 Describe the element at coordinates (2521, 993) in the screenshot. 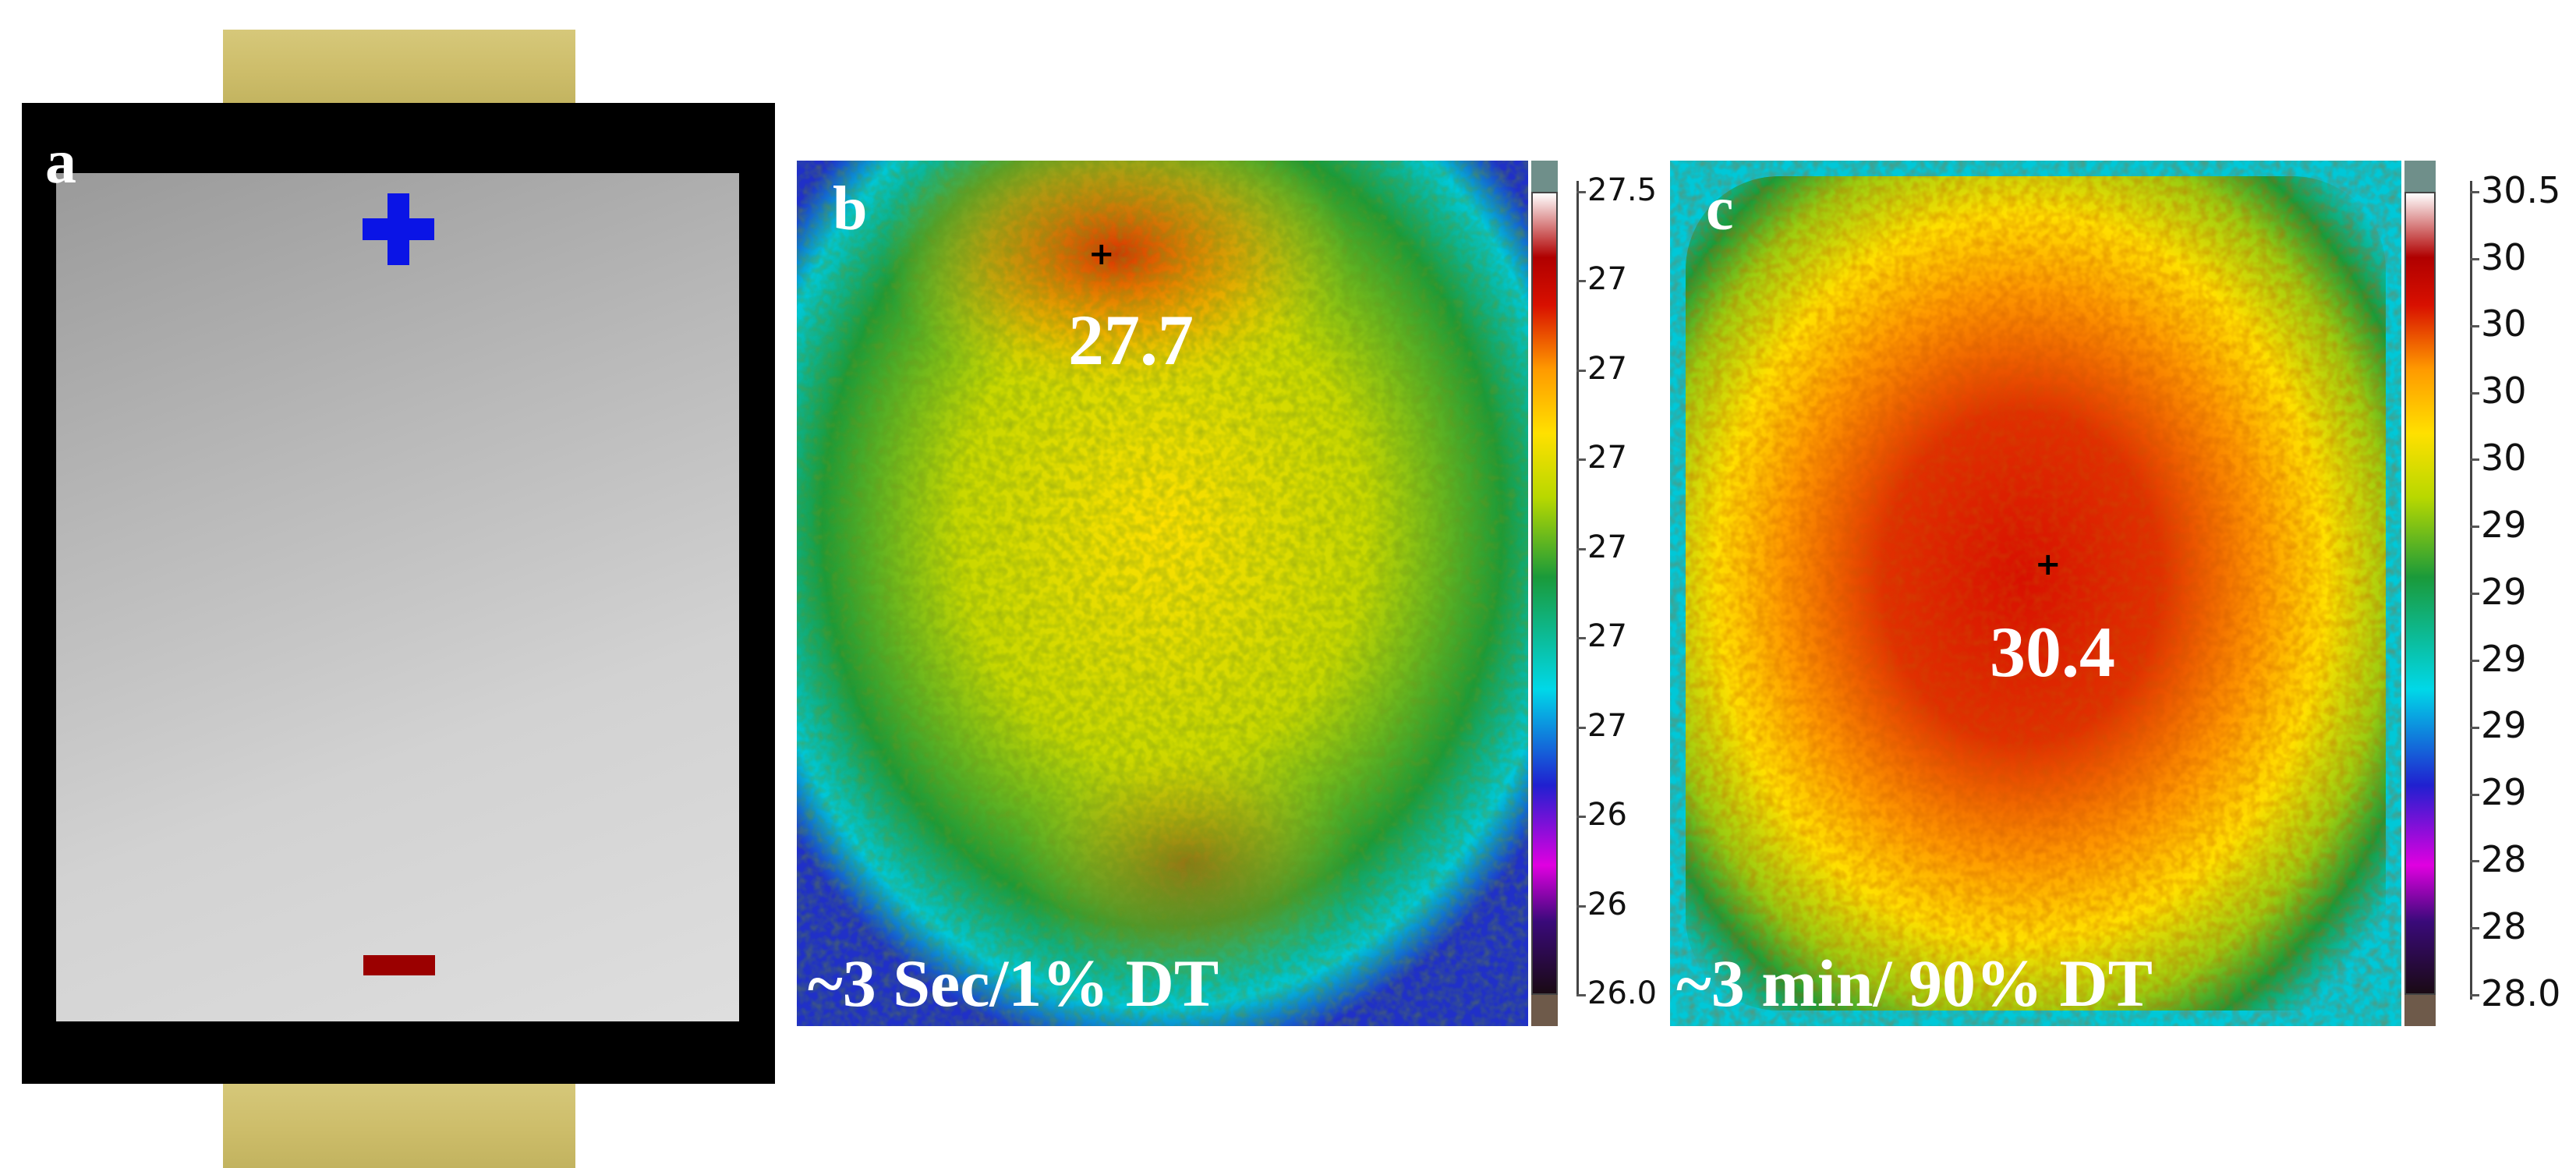

I see `colorbar-c-tick-label: 28.0` at that location.